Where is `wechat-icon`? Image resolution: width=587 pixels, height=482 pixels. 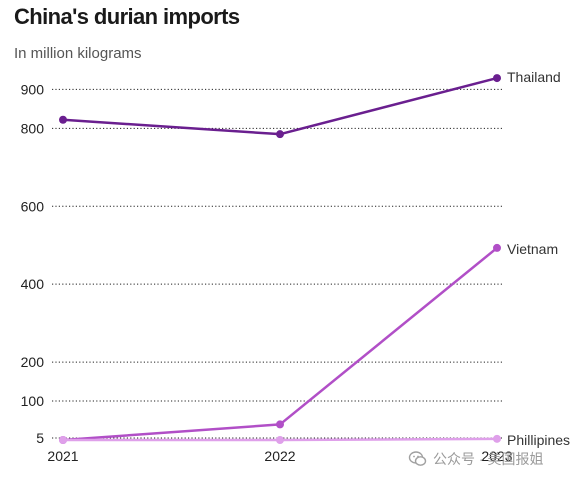 wechat-icon is located at coordinates (417, 458).